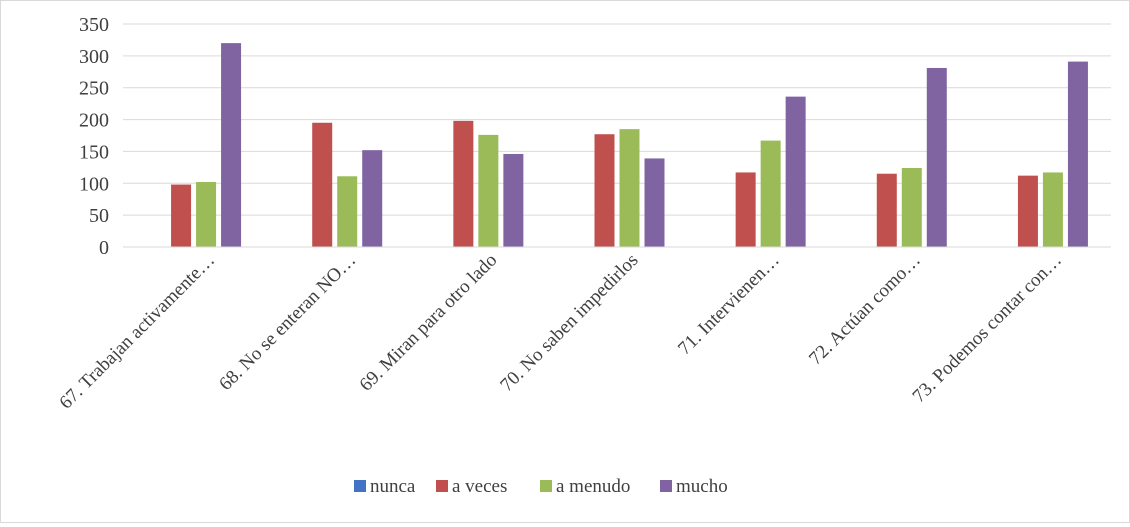 This screenshot has height=527, width=1130. What do you see at coordinates (393, 486) in the screenshot?
I see `legend-label-nunca: nunca` at bounding box center [393, 486].